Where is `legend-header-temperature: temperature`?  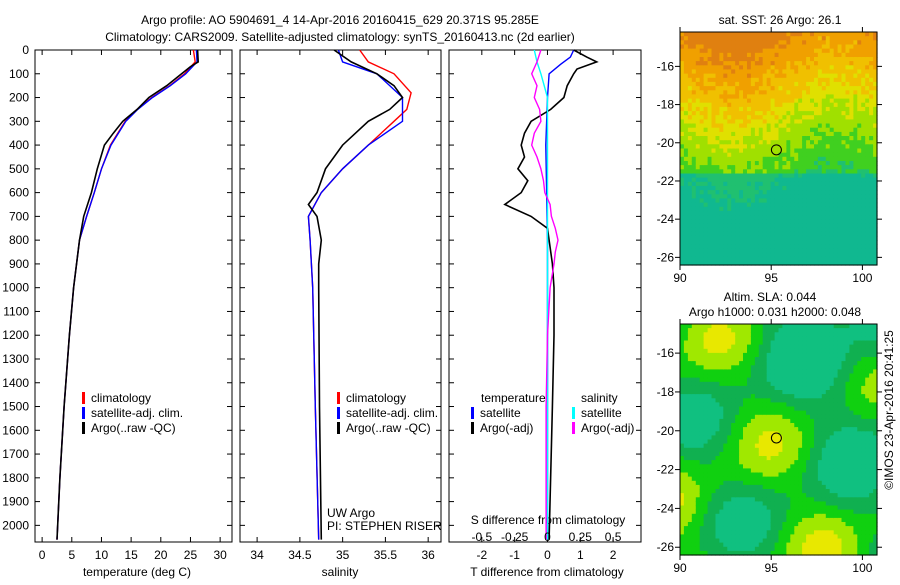
legend-header-temperature: temperature is located at coordinates (513, 398).